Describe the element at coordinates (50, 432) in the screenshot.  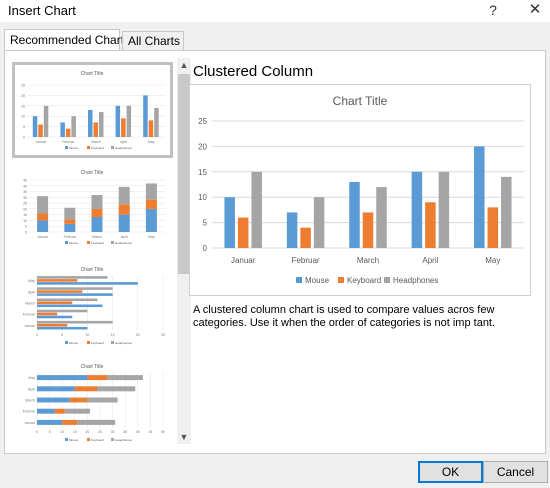
I see `x-tick-label: 5` at that location.